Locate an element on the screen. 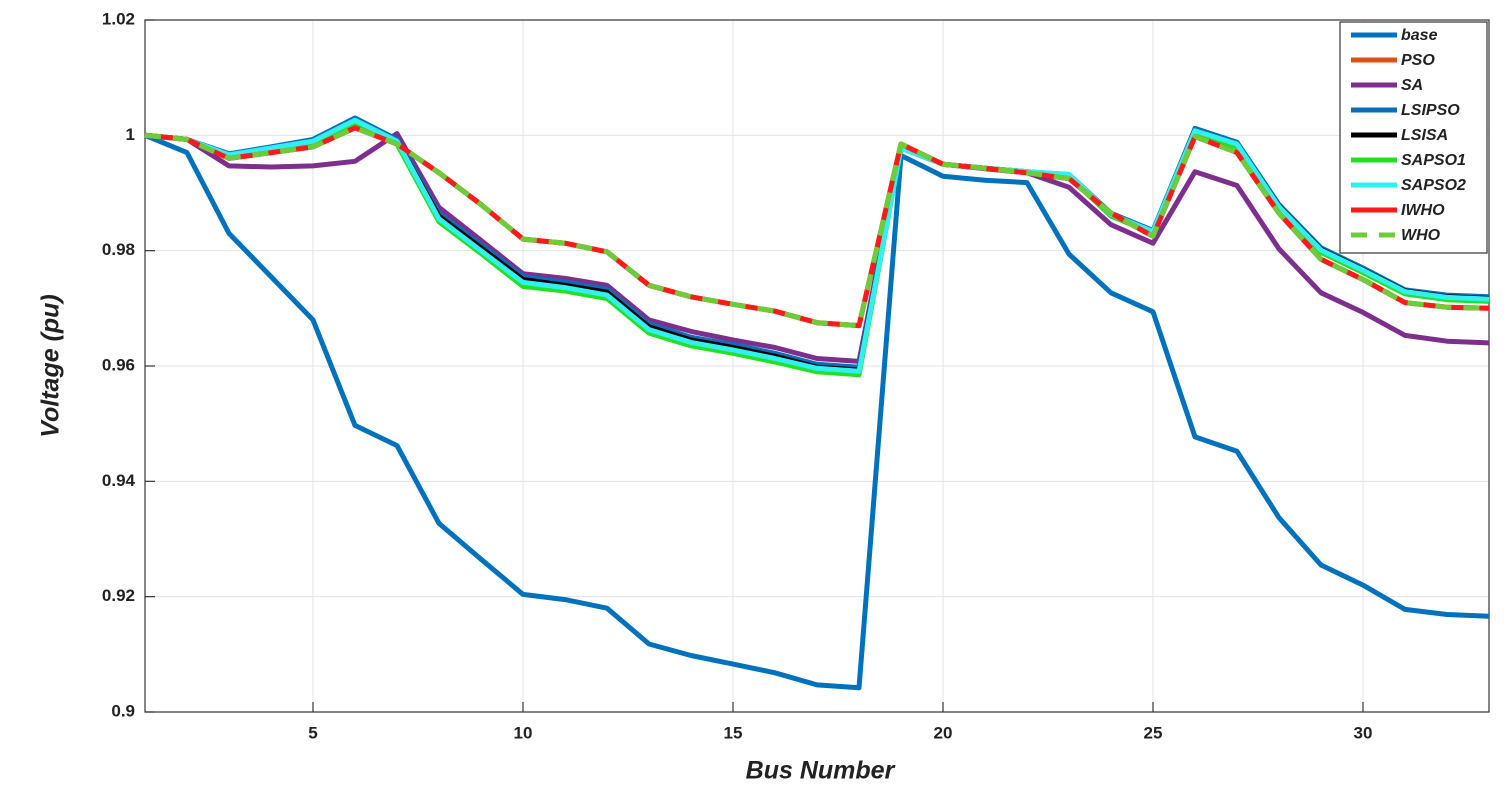 This screenshot has height=789, width=1511. x-axis-label: Bus Number is located at coordinates (821, 771).